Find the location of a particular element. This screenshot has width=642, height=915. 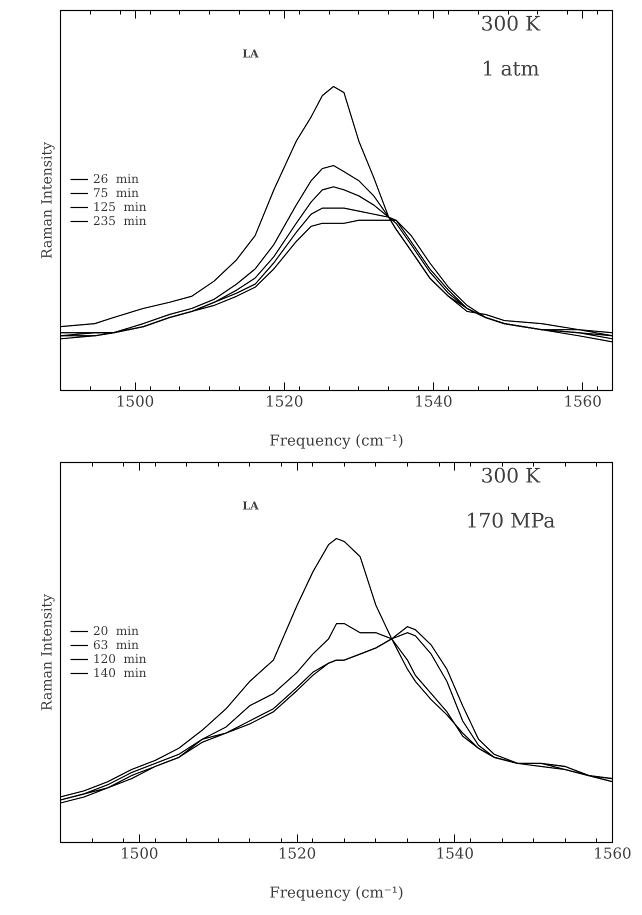

text: 170 MPa is located at coordinates (511, 520).